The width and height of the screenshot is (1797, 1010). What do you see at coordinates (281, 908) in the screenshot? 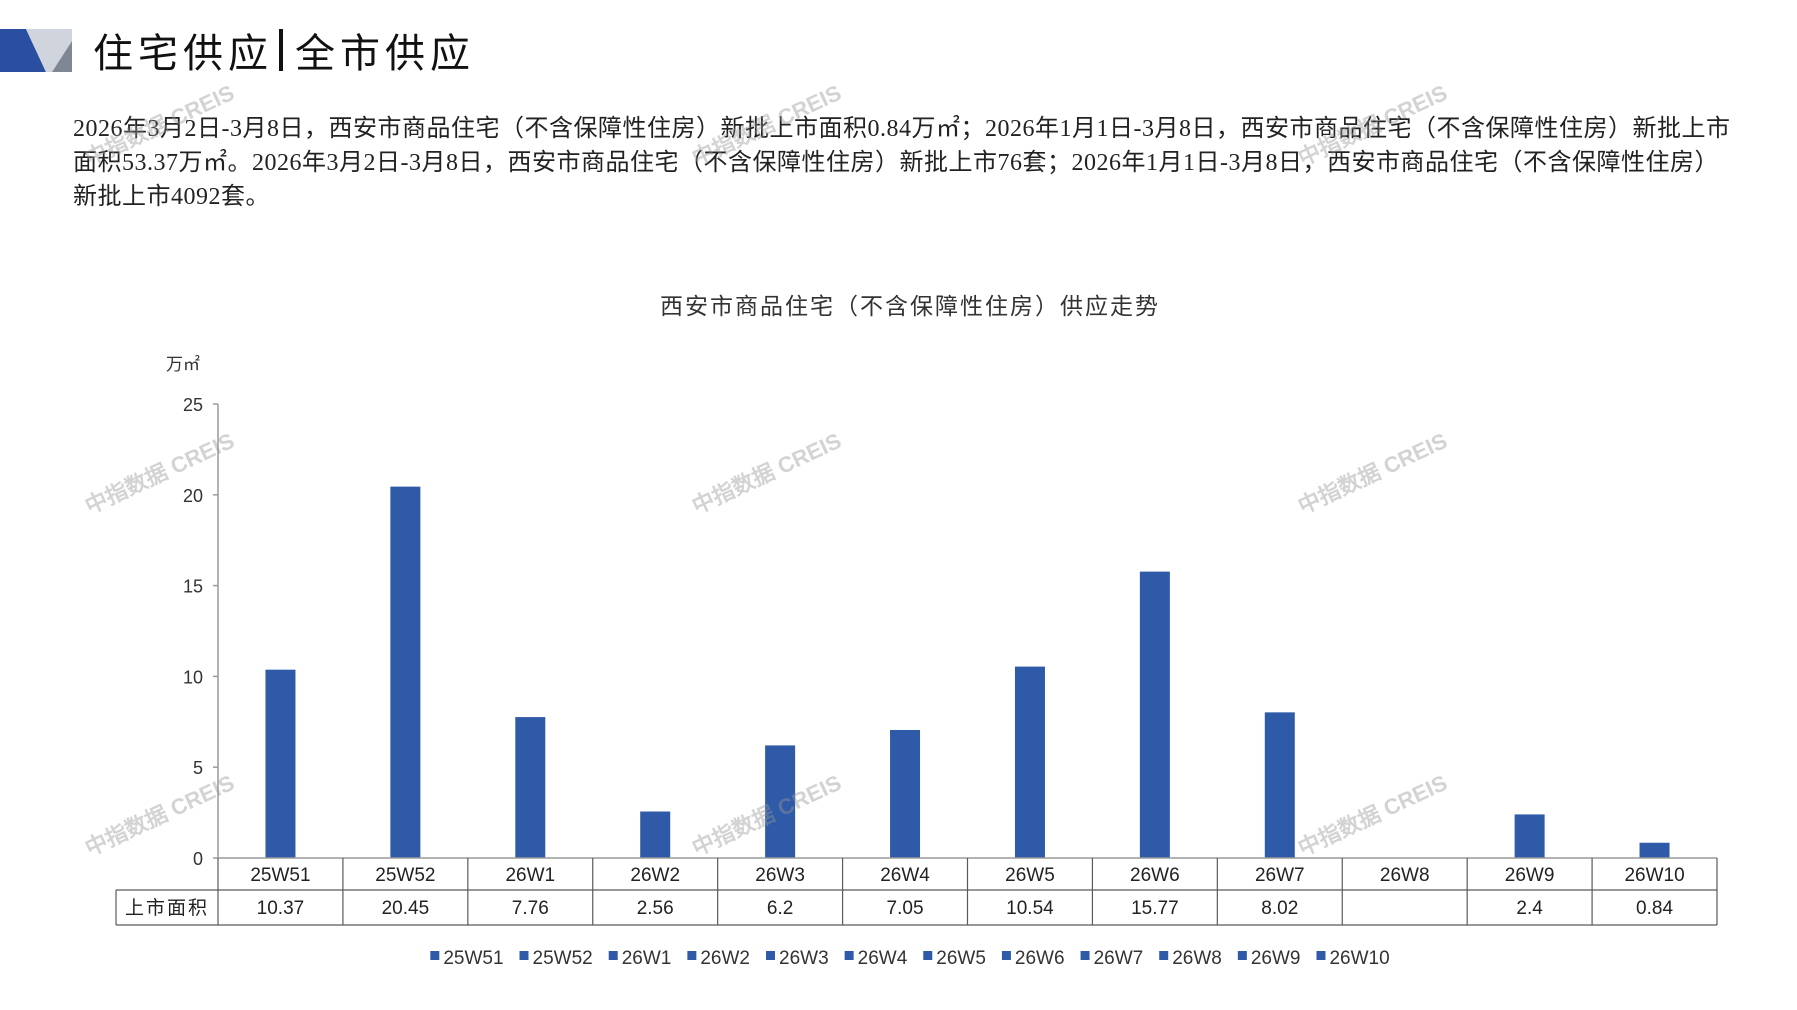
I see `data-value-label: 10.37` at bounding box center [281, 908].